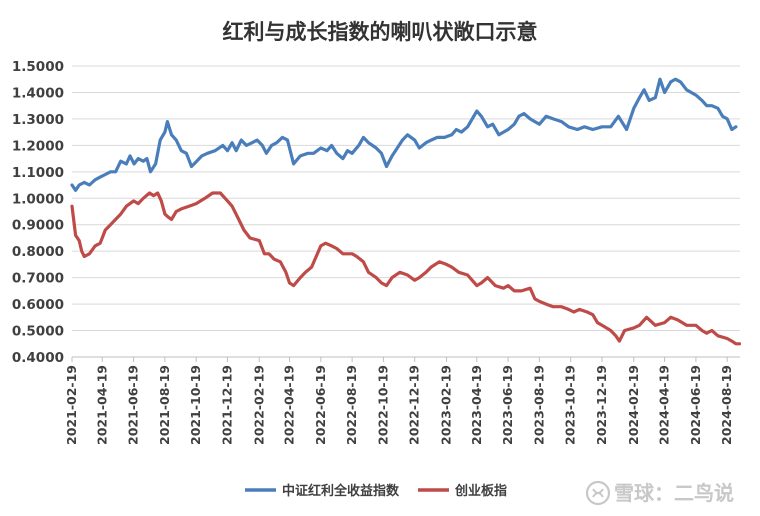 Image resolution: width=760 pixels, height=516 pixels. I want to click on y-tick-label: 0.5000, so click(38, 332).